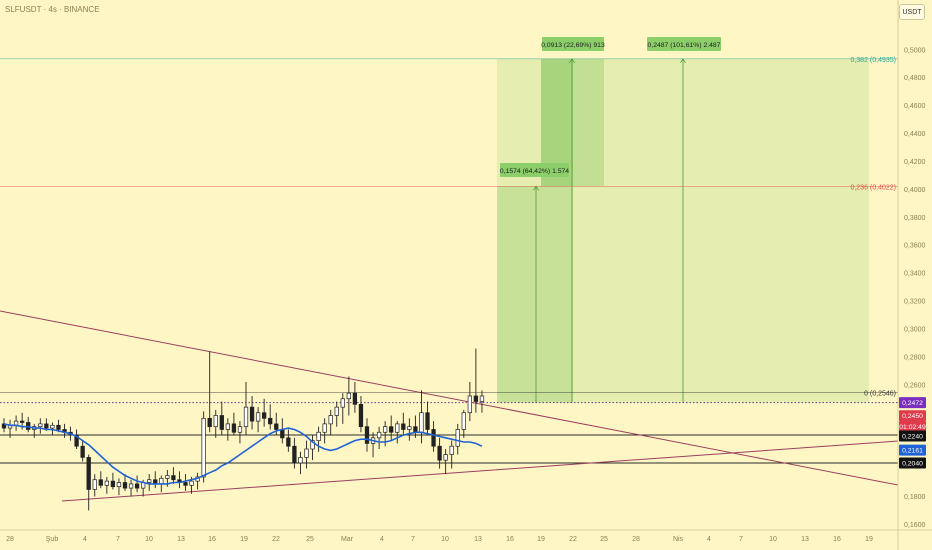 This screenshot has width=932, height=550. I want to click on price-label-5: 0,2040, so click(912, 463).